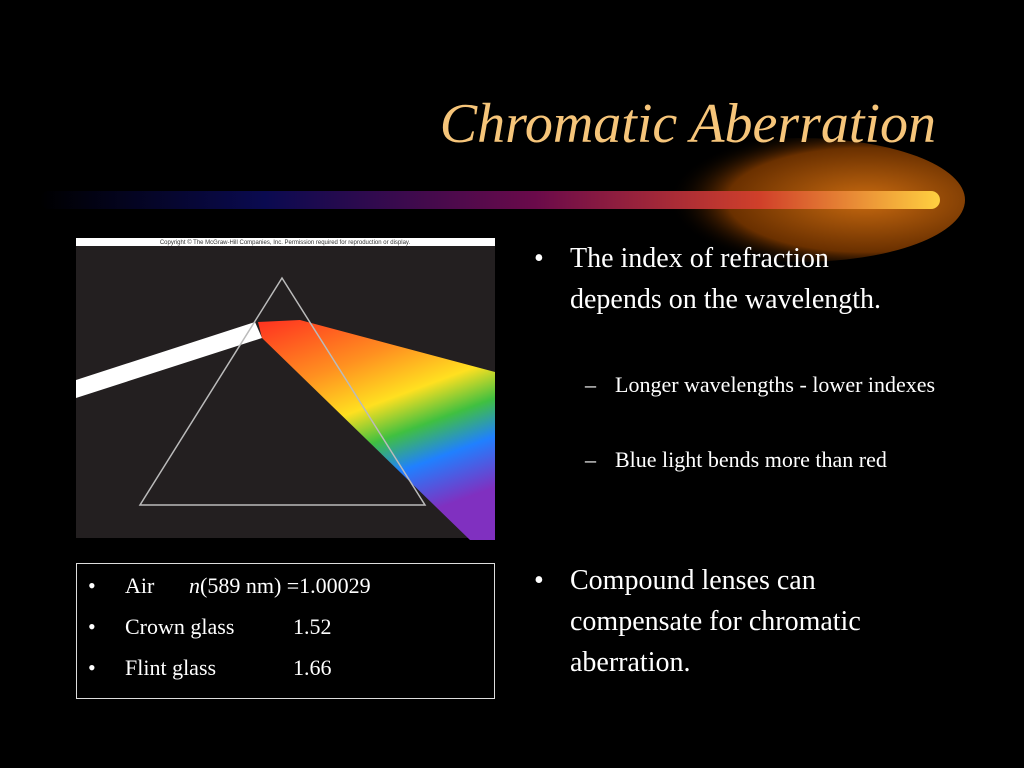 The height and width of the screenshot is (768, 1024). Describe the element at coordinates (312, 626) in the screenshot. I see `value: 1.52` at that location.